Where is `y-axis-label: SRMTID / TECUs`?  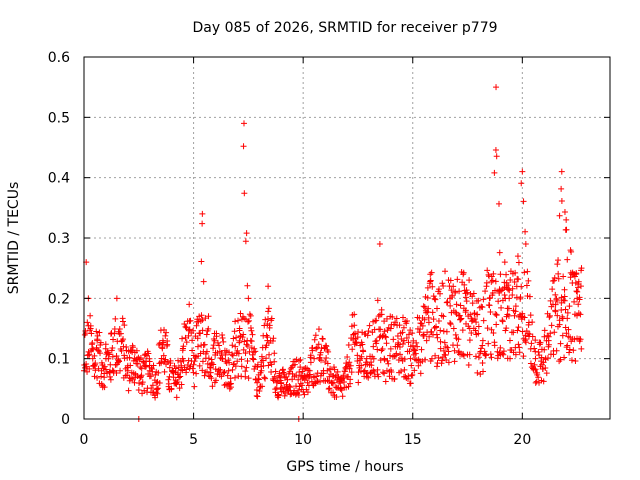
y-axis-label: SRMTID / TECUs is located at coordinates (14, 238).